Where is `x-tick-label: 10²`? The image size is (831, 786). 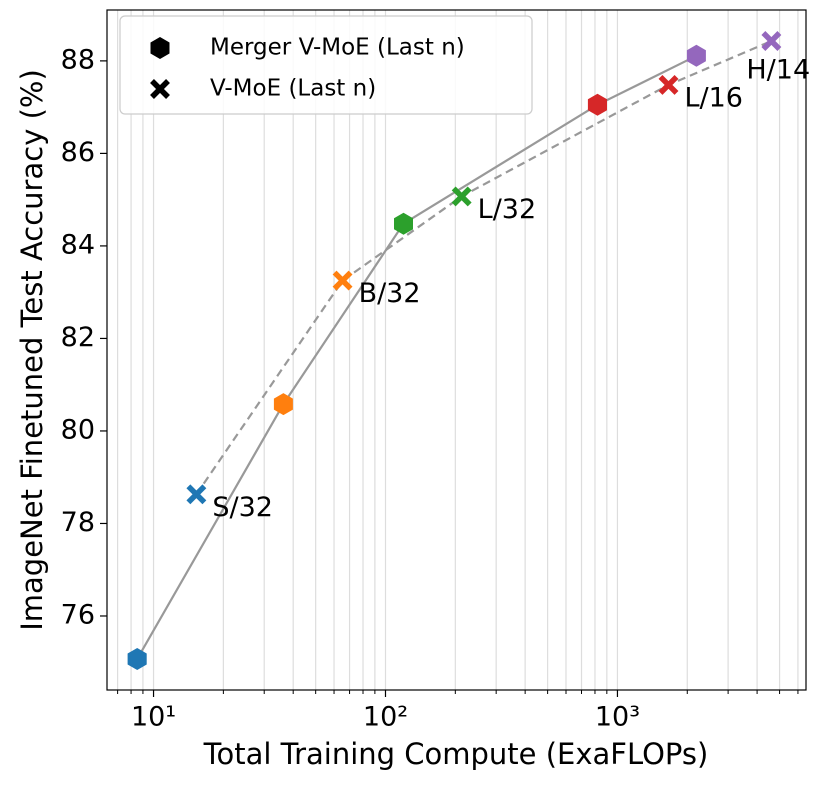 x-tick-label: 10² is located at coordinates (385, 717).